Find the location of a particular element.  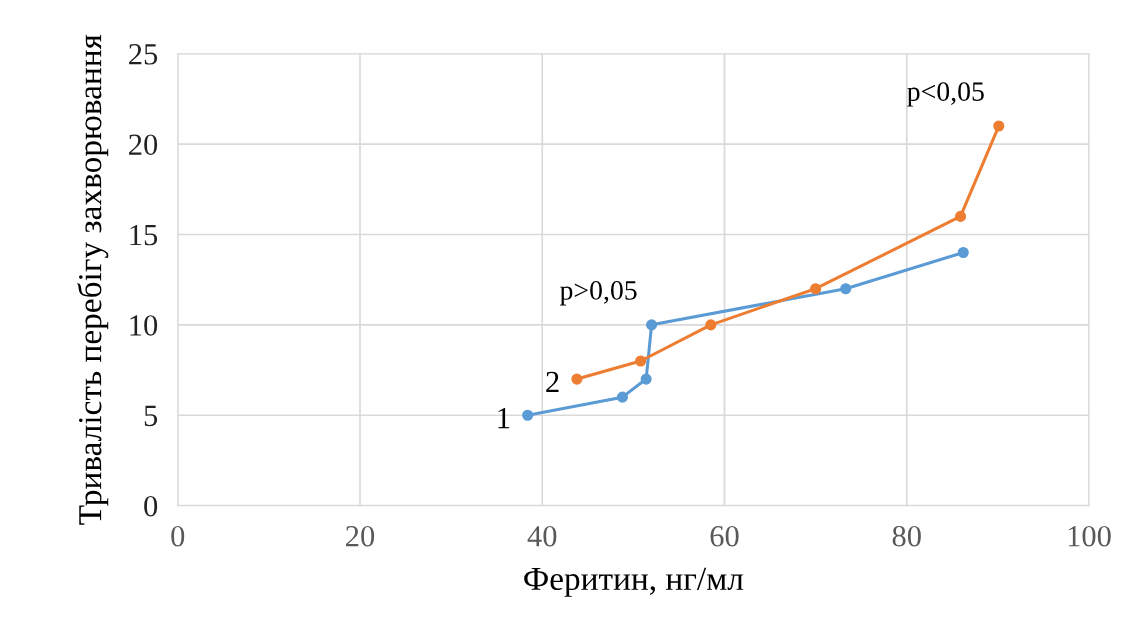

annotation: p>0,05 is located at coordinates (598, 293).